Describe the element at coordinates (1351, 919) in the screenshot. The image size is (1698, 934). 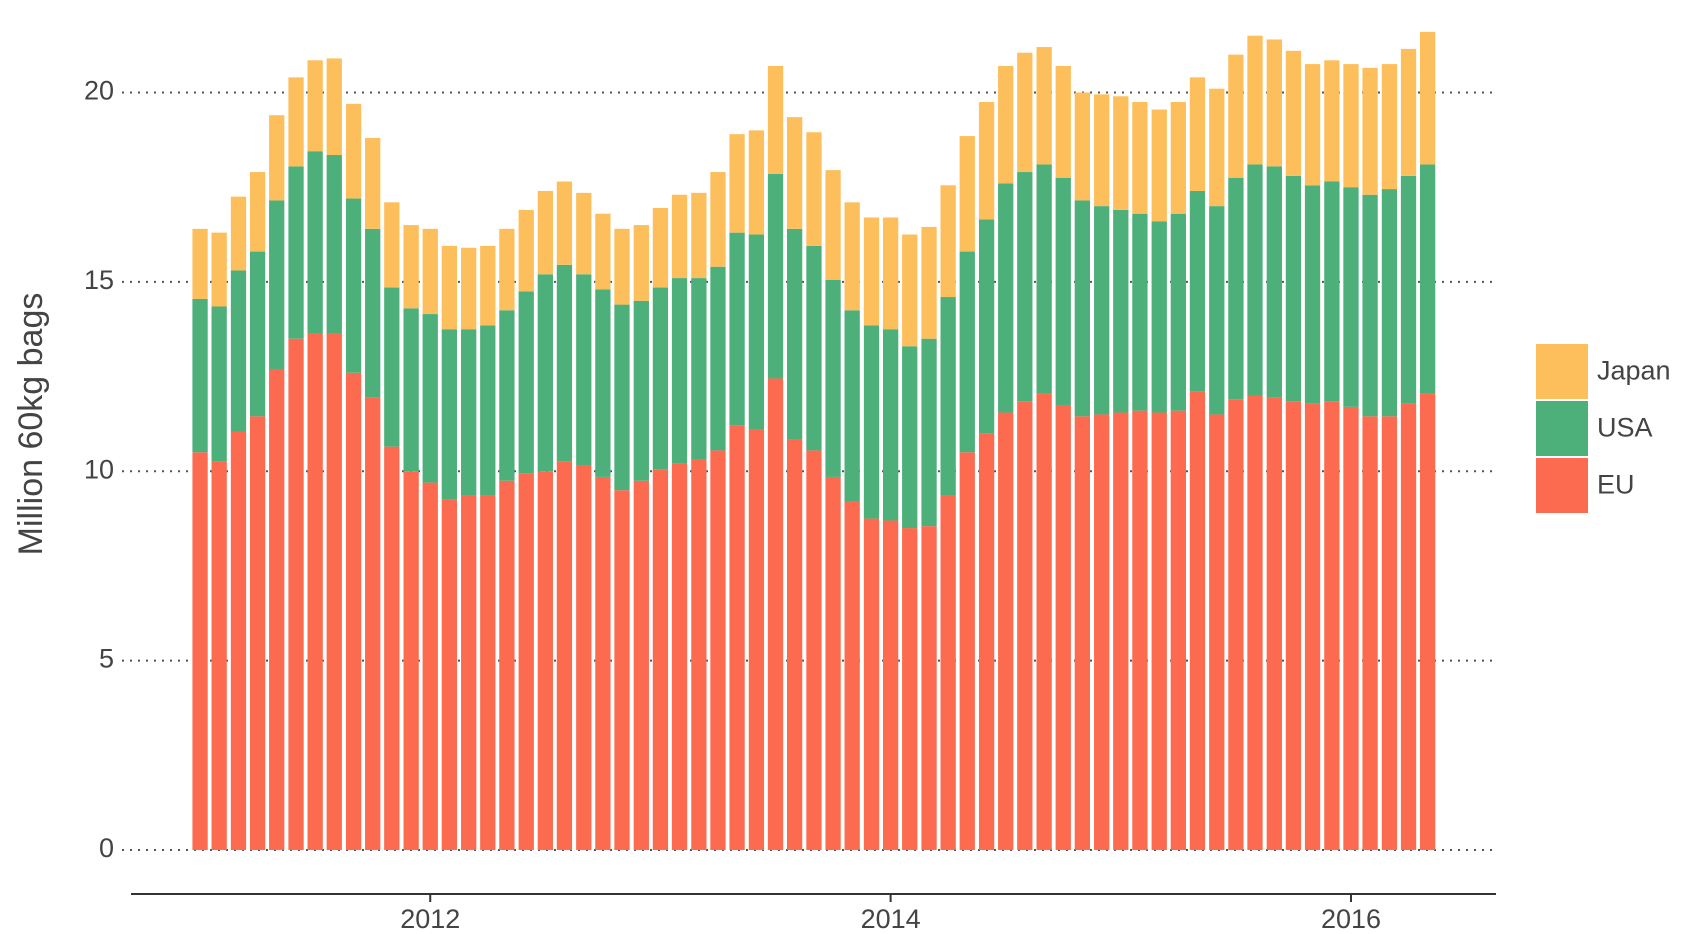
I see `x-tick-label: 2016` at that location.